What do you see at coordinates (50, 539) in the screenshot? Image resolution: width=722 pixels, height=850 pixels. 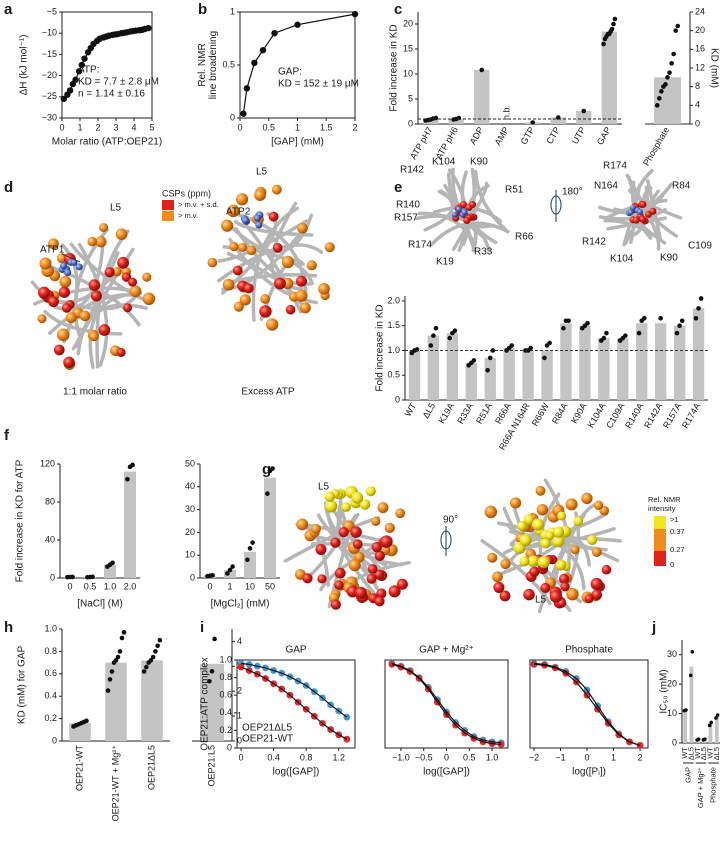 I see `y-tick-label: 40` at bounding box center [50, 539].